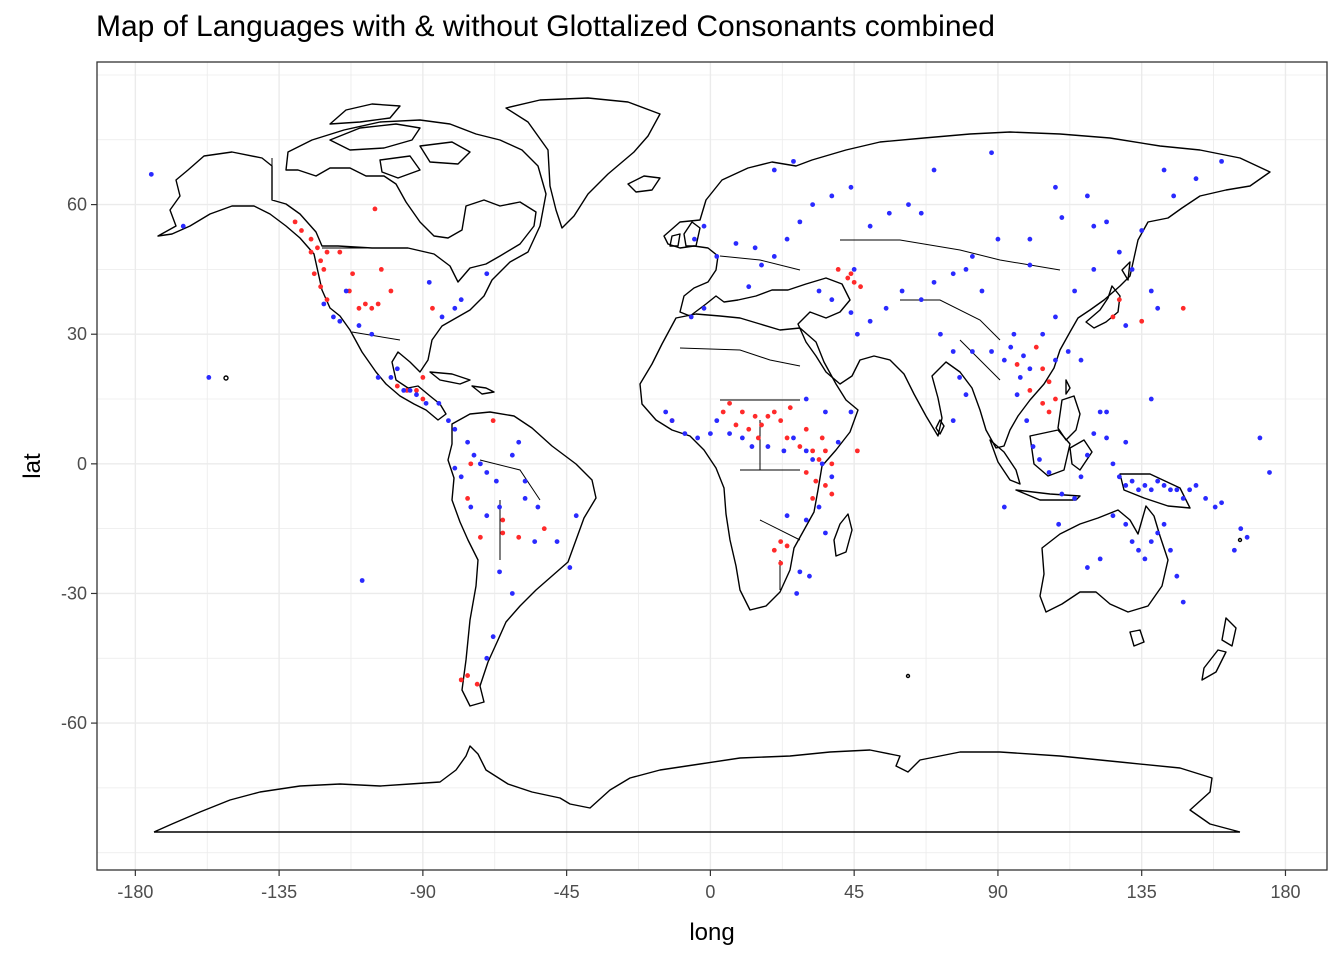  Describe the element at coordinates (711, 932) in the screenshot. I see `x-axis-title: long` at that location.